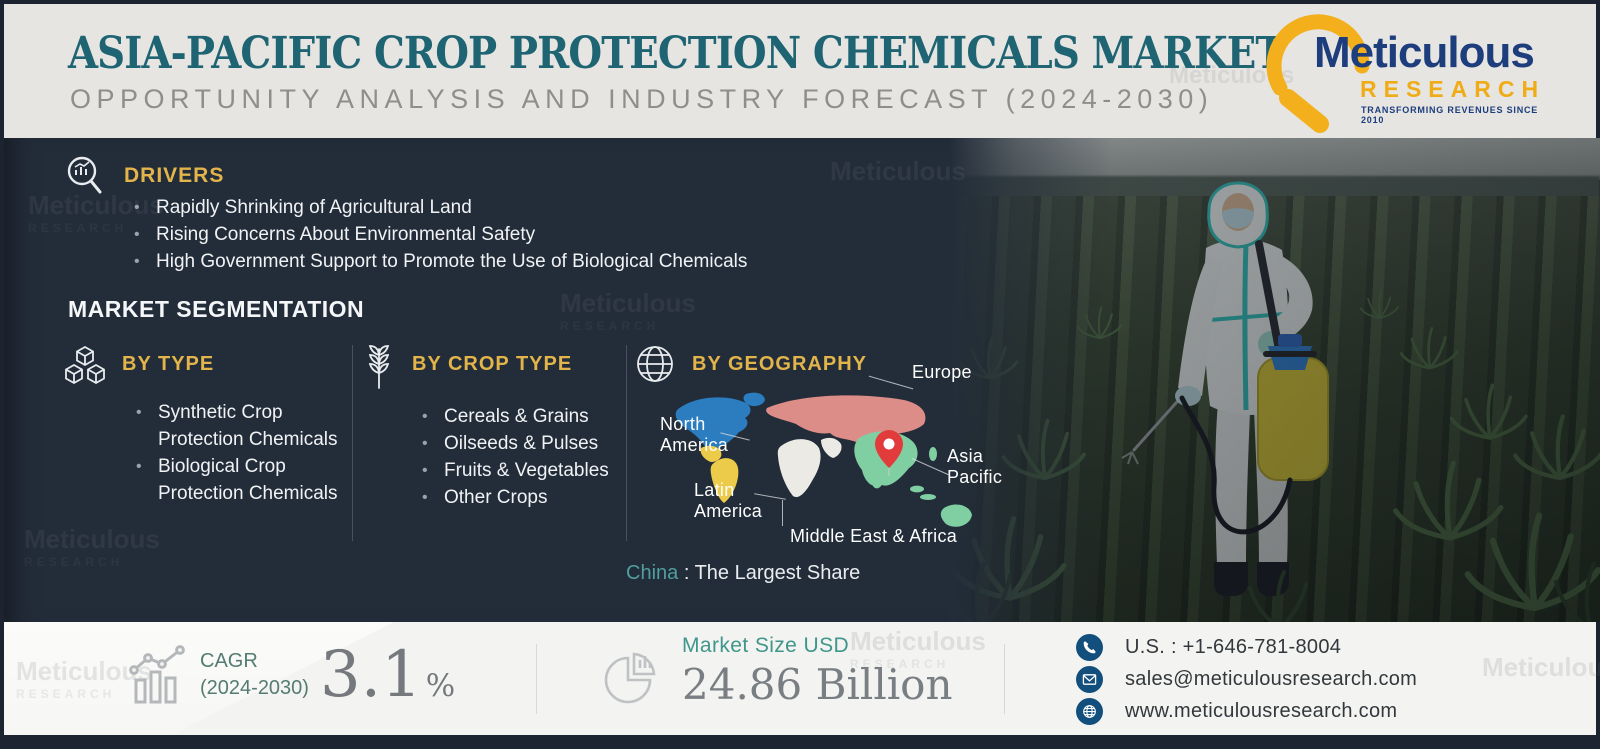 The width and height of the screenshot is (1600, 749). Describe the element at coordinates (711, 453) in the screenshot. I see `region-latin-america` at that location.